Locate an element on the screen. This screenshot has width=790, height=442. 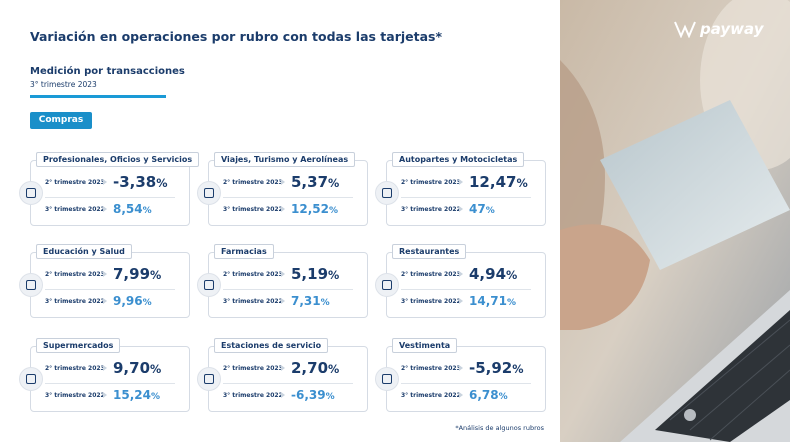
row-value: 15,24% is located at coordinates (136, 395).